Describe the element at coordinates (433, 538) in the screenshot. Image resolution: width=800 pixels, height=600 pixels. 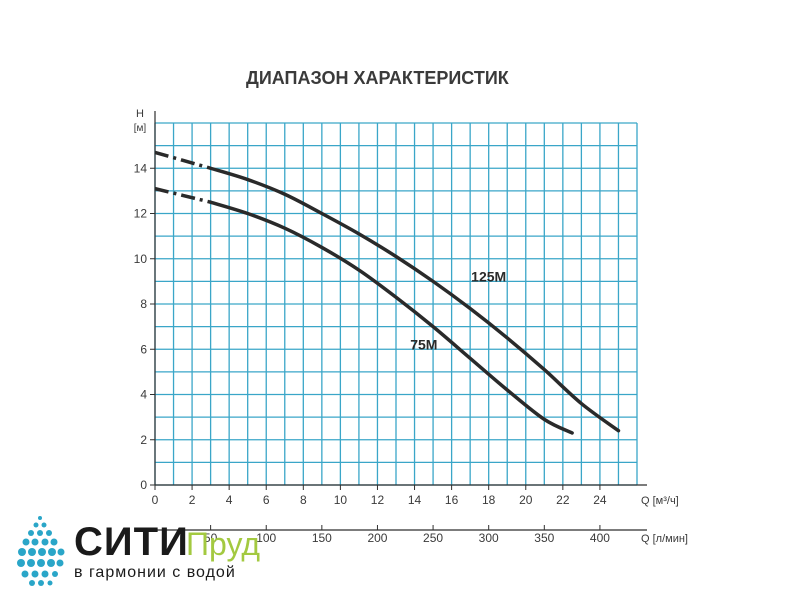
I see `x2-tick-label: 250` at that location.